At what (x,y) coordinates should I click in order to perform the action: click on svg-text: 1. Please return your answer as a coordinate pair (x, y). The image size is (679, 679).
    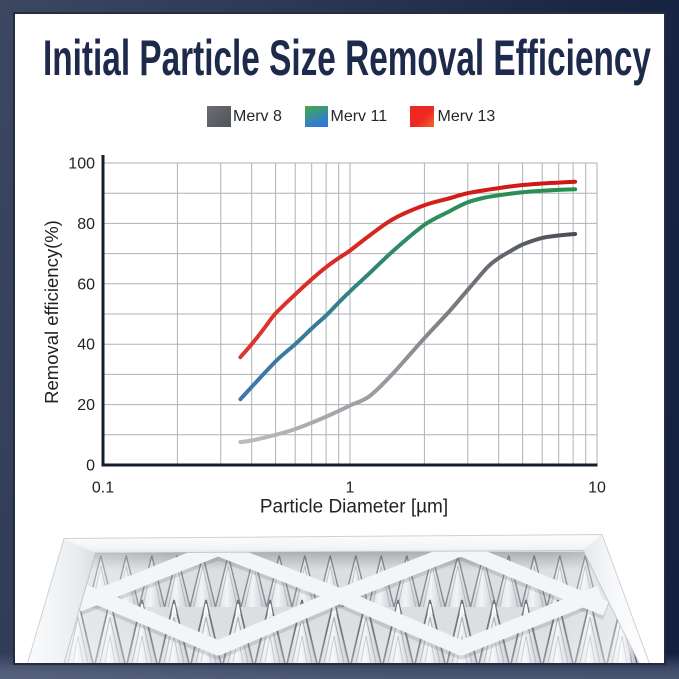
    Looking at the image, I should click on (350, 488).